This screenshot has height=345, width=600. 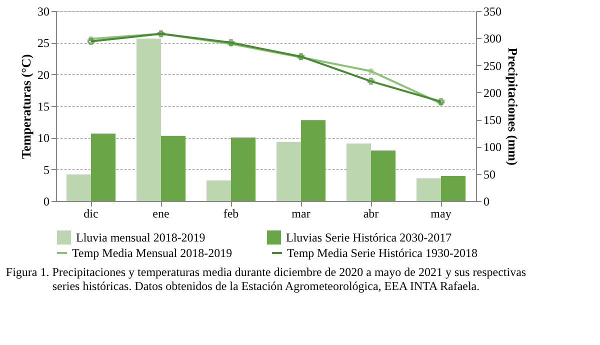 I want to click on y2-tick-label: 300, so click(x=493, y=39).